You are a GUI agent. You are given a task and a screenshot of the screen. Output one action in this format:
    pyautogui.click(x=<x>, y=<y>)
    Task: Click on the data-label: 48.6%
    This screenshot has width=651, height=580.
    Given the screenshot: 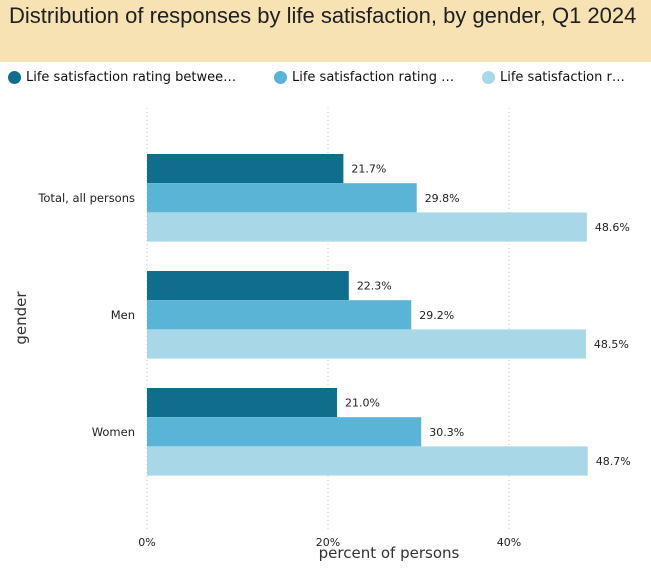 What is the action you would take?
    pyautogui.click(x=612, y=227)
    